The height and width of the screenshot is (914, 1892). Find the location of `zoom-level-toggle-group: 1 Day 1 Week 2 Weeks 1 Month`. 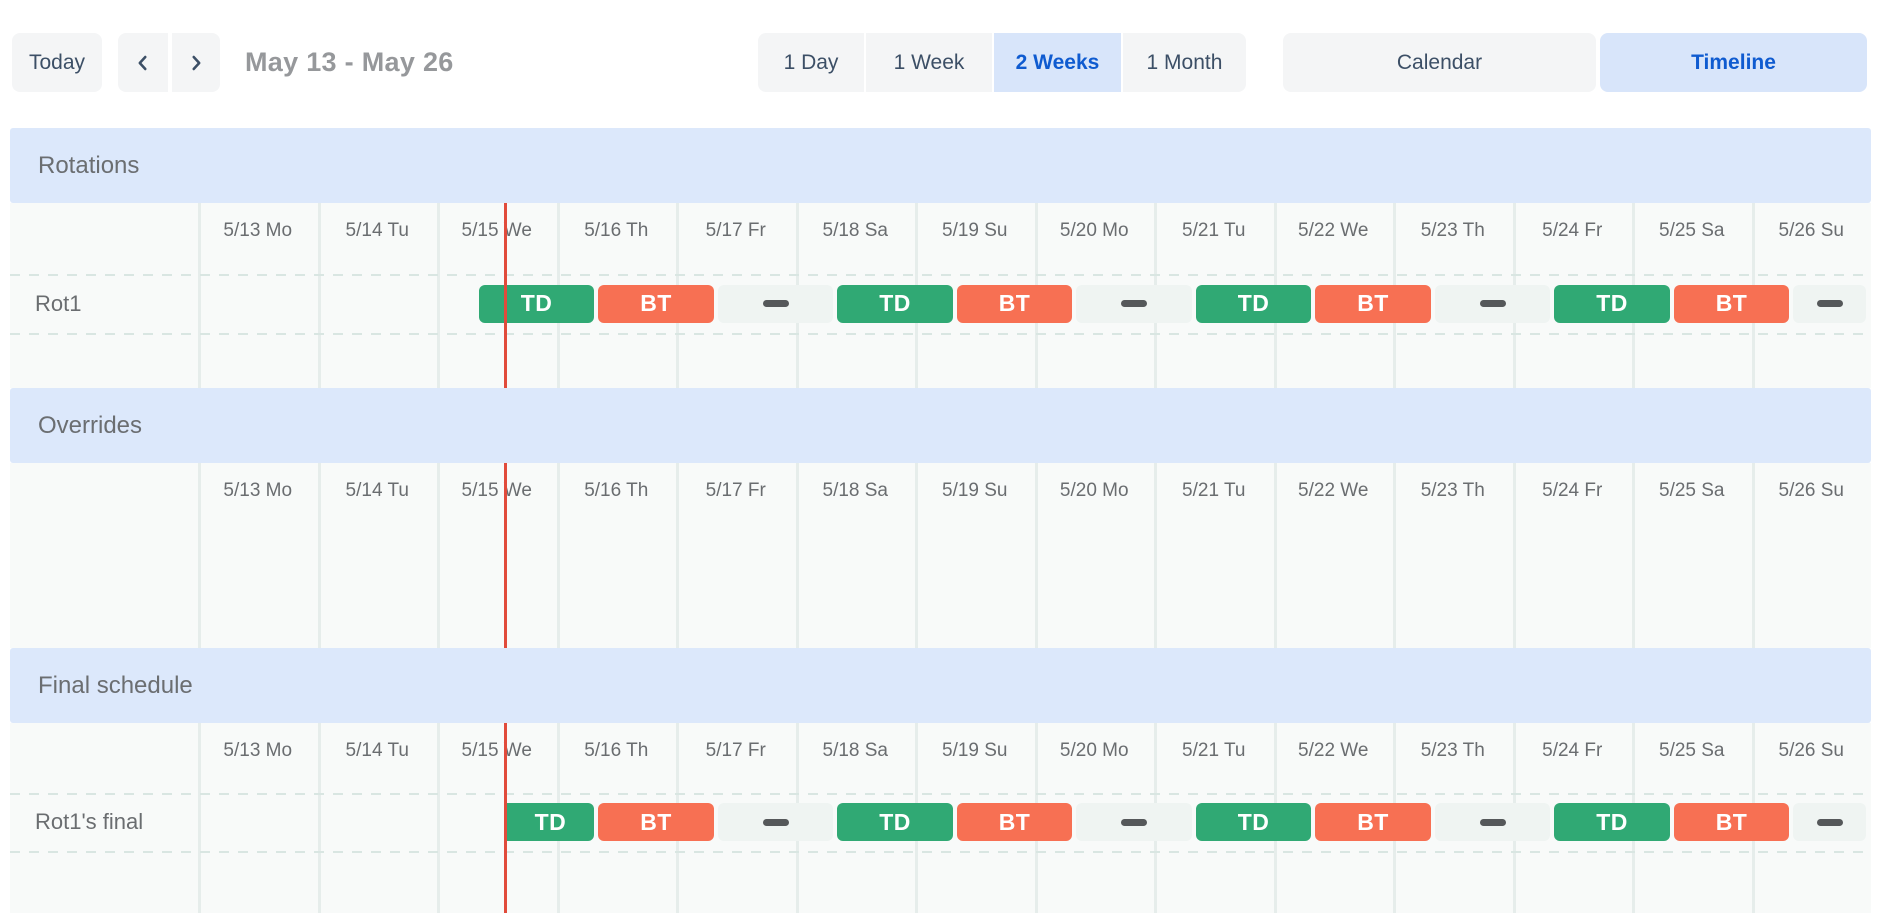

zoom-level-toggle-group: 1 Day 1 Week 2 Weeks 1 Month is located at coordinates (1002, 62).